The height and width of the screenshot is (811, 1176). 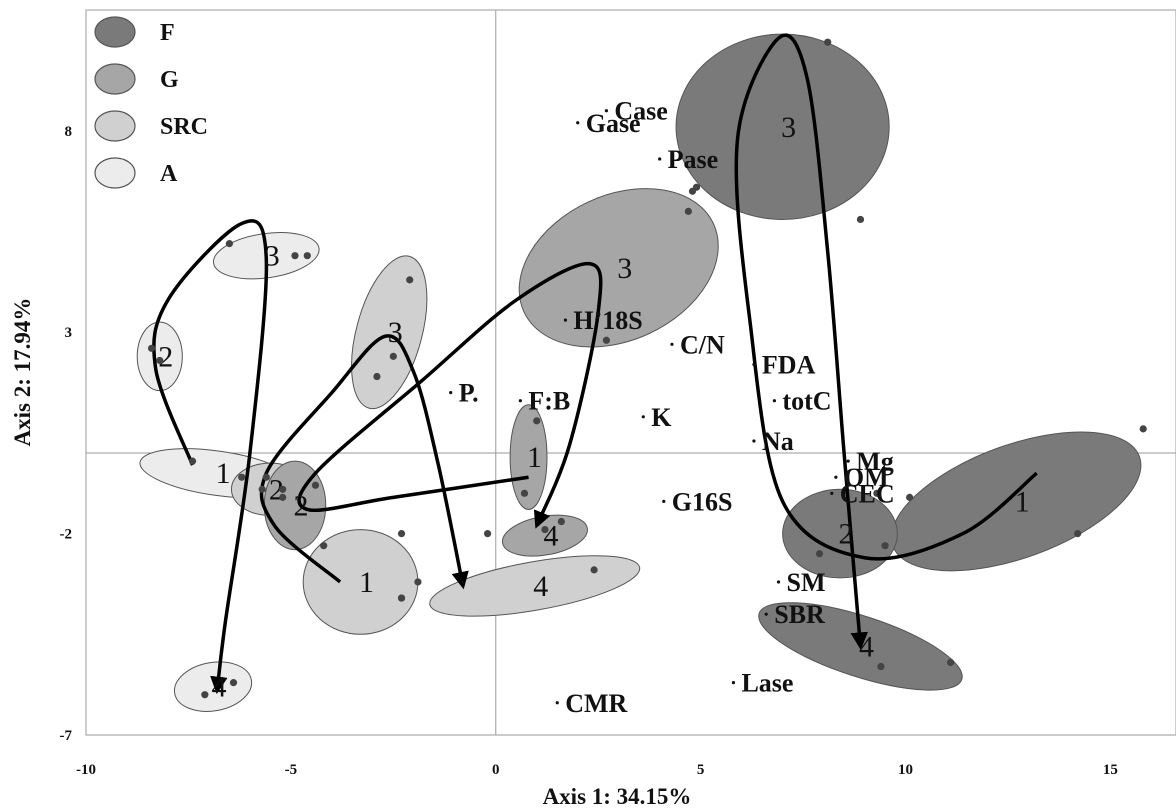 I want to click on y-tick-labels: 8 3 -2 -7, so click(x=66, y=434).